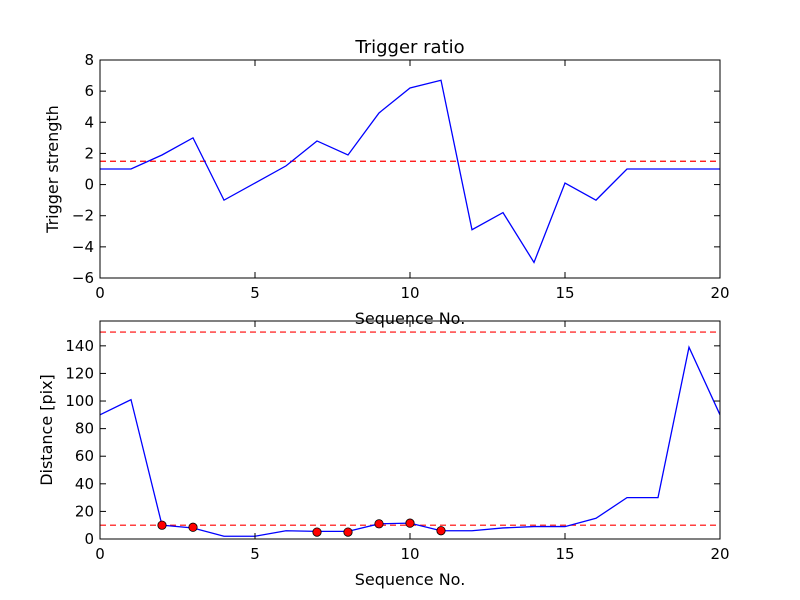  Describe the element at coordinates (84, 429) in the screenshot. I see `y-tick-label: 80` at that location.